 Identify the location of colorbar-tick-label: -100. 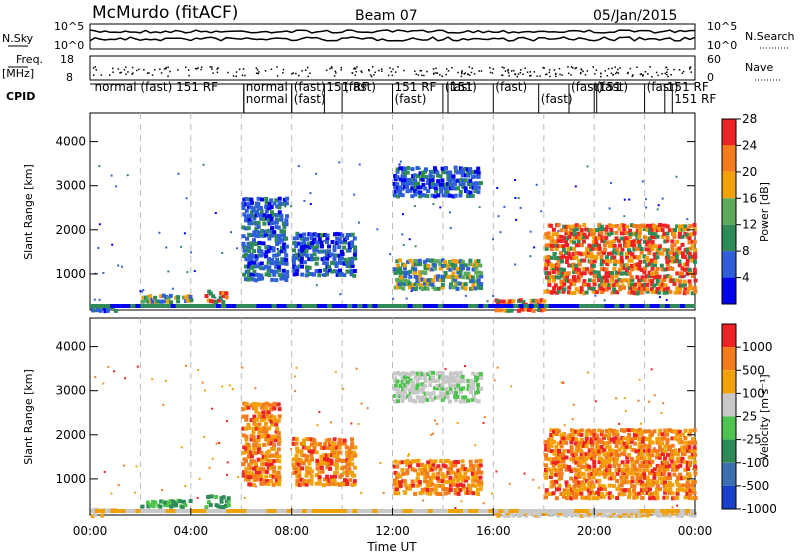
(755, 463).